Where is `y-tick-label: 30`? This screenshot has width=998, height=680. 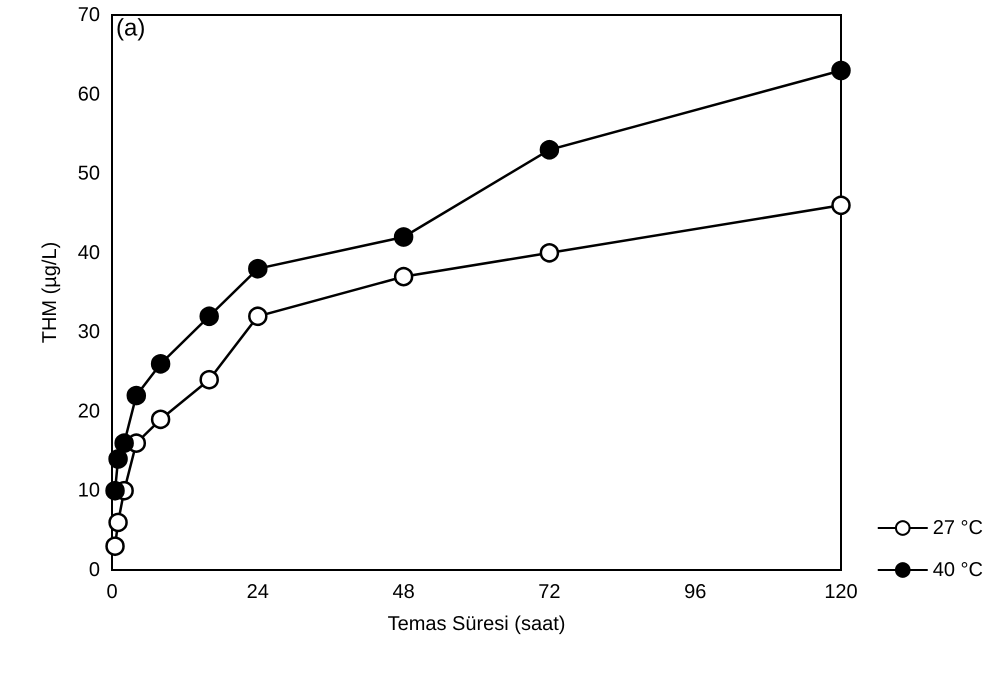 y-tick-label: 30 is located at coordinates (89, 332).